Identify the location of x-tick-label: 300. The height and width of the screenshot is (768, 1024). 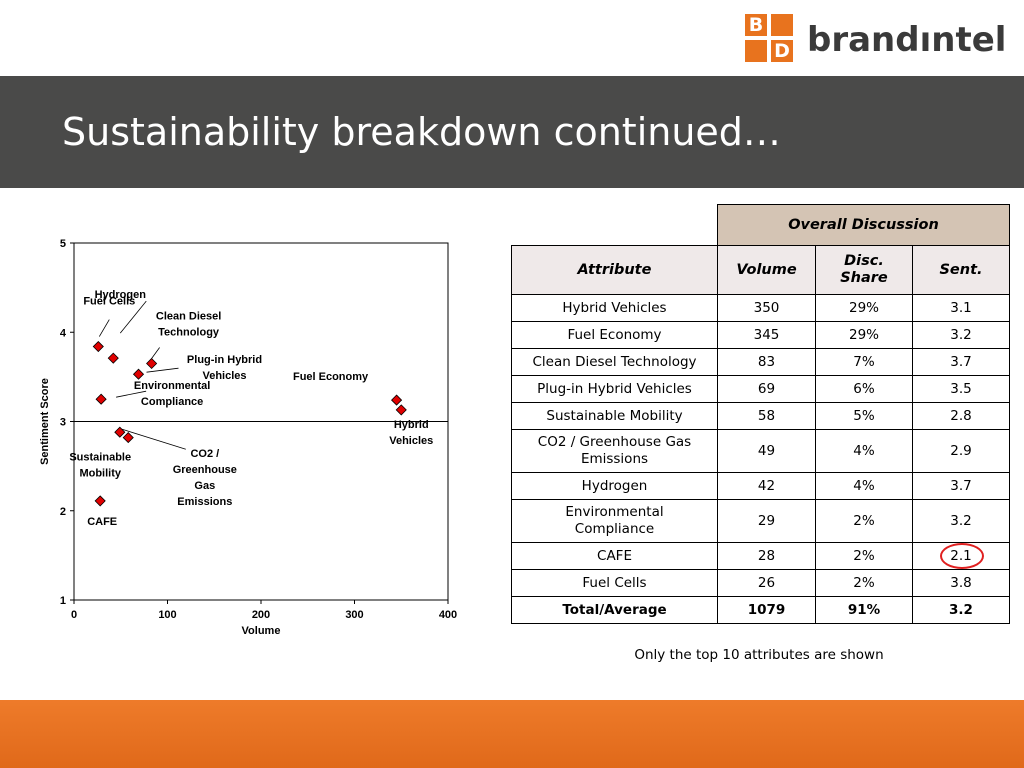
(354, 615).